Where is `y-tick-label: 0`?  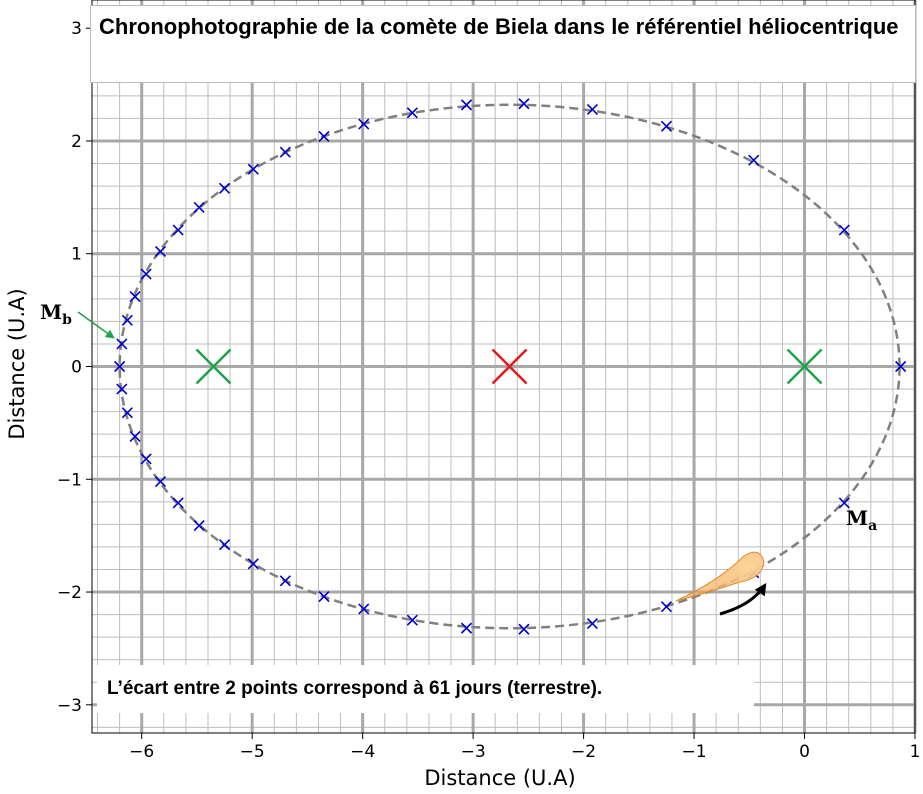 y-tick-label: 0 is located at coordinates (76, 368).